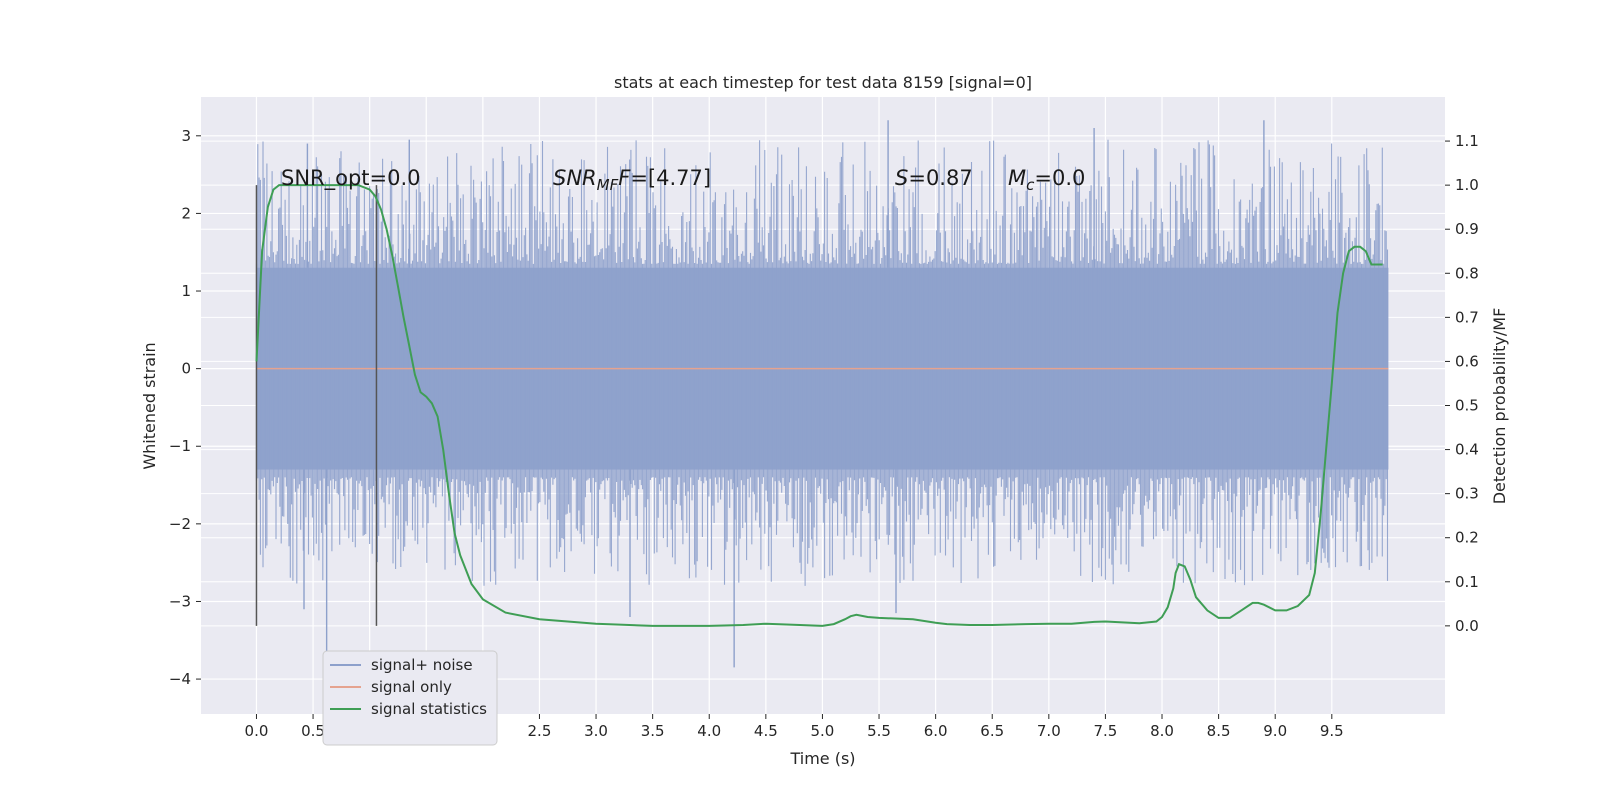 The height and width of the screenshot is (800, 1600). Describe the element at coordinates (1467, 626) in the screenshot. I see `y-right-tick-label: 0.0` at that location.